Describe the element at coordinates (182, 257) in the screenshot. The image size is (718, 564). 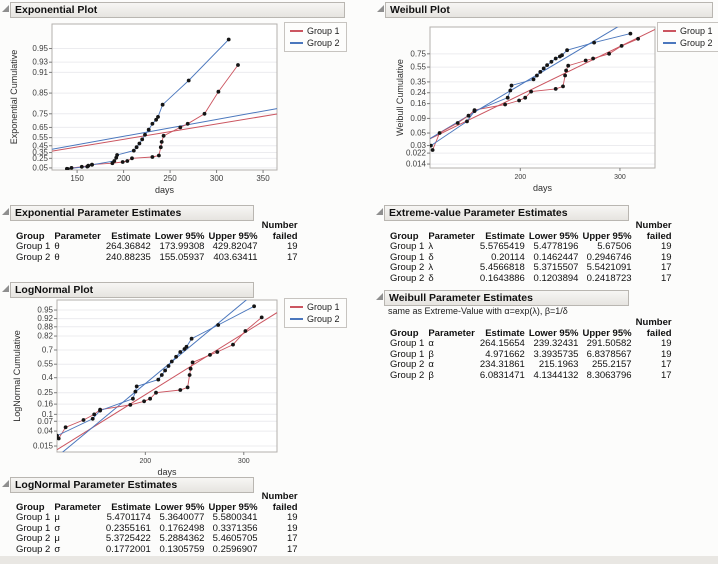
I see `value-cell: 155.05937` at that location.